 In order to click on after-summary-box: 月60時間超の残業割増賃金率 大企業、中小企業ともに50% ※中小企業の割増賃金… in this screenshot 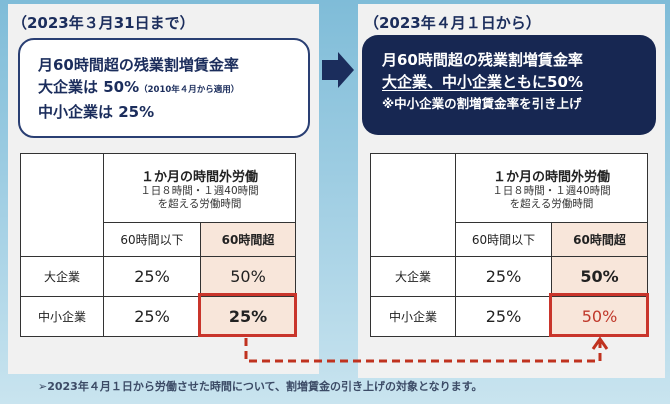, I will do `click(509, 85)`.